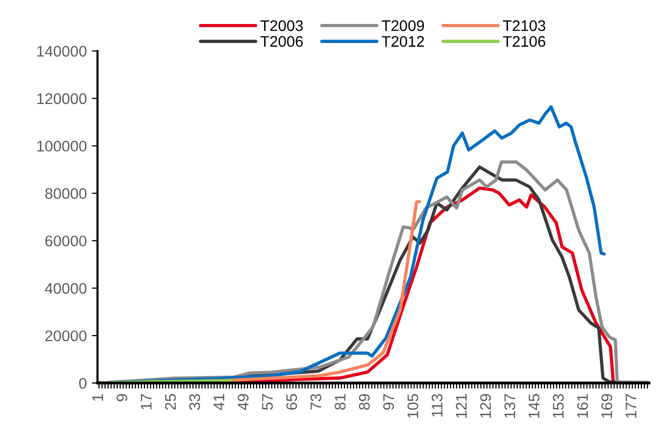  Describe the element at coordinates (122, 398) in the screenshot. I see `x-tick-label: 9` at that location.